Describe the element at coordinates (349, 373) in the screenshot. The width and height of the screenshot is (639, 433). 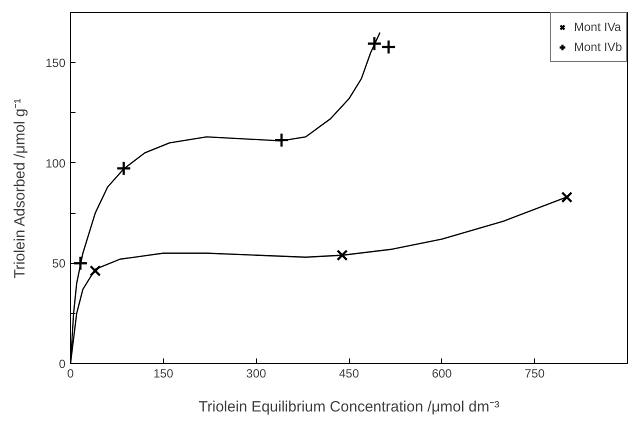
I see `x-tick-label: 450` at that location.